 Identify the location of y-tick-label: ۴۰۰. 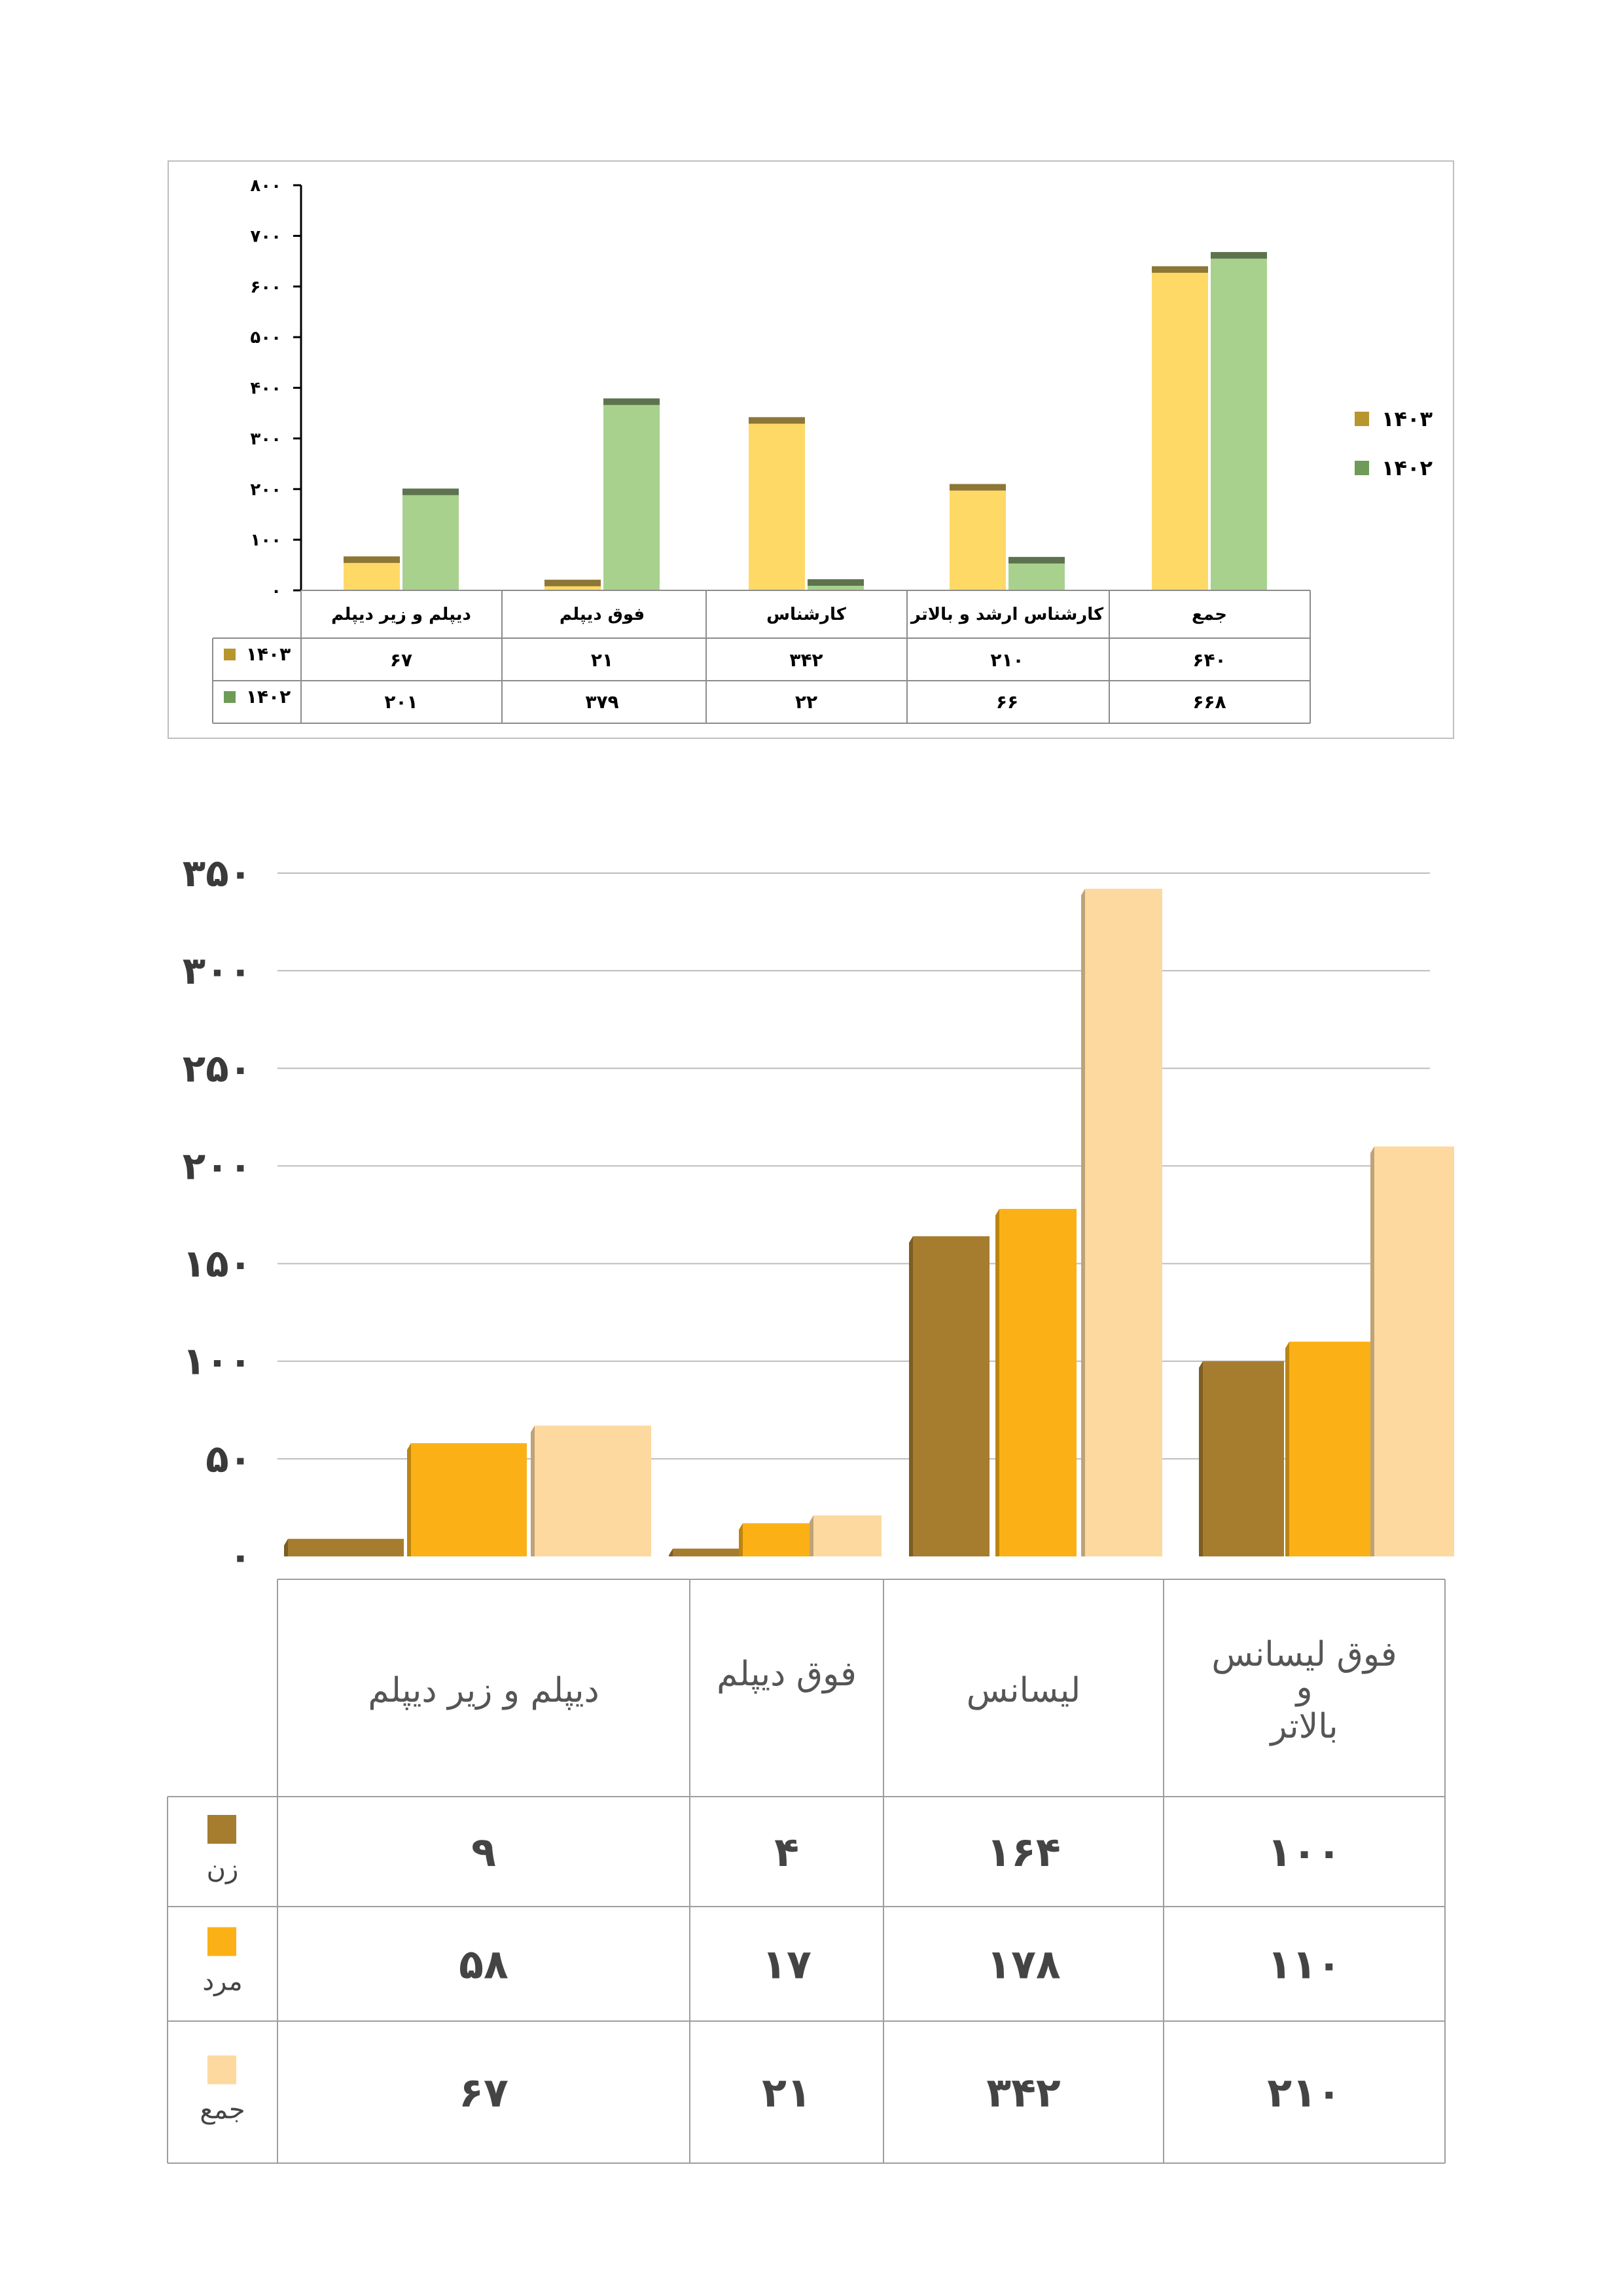
(265, 389).